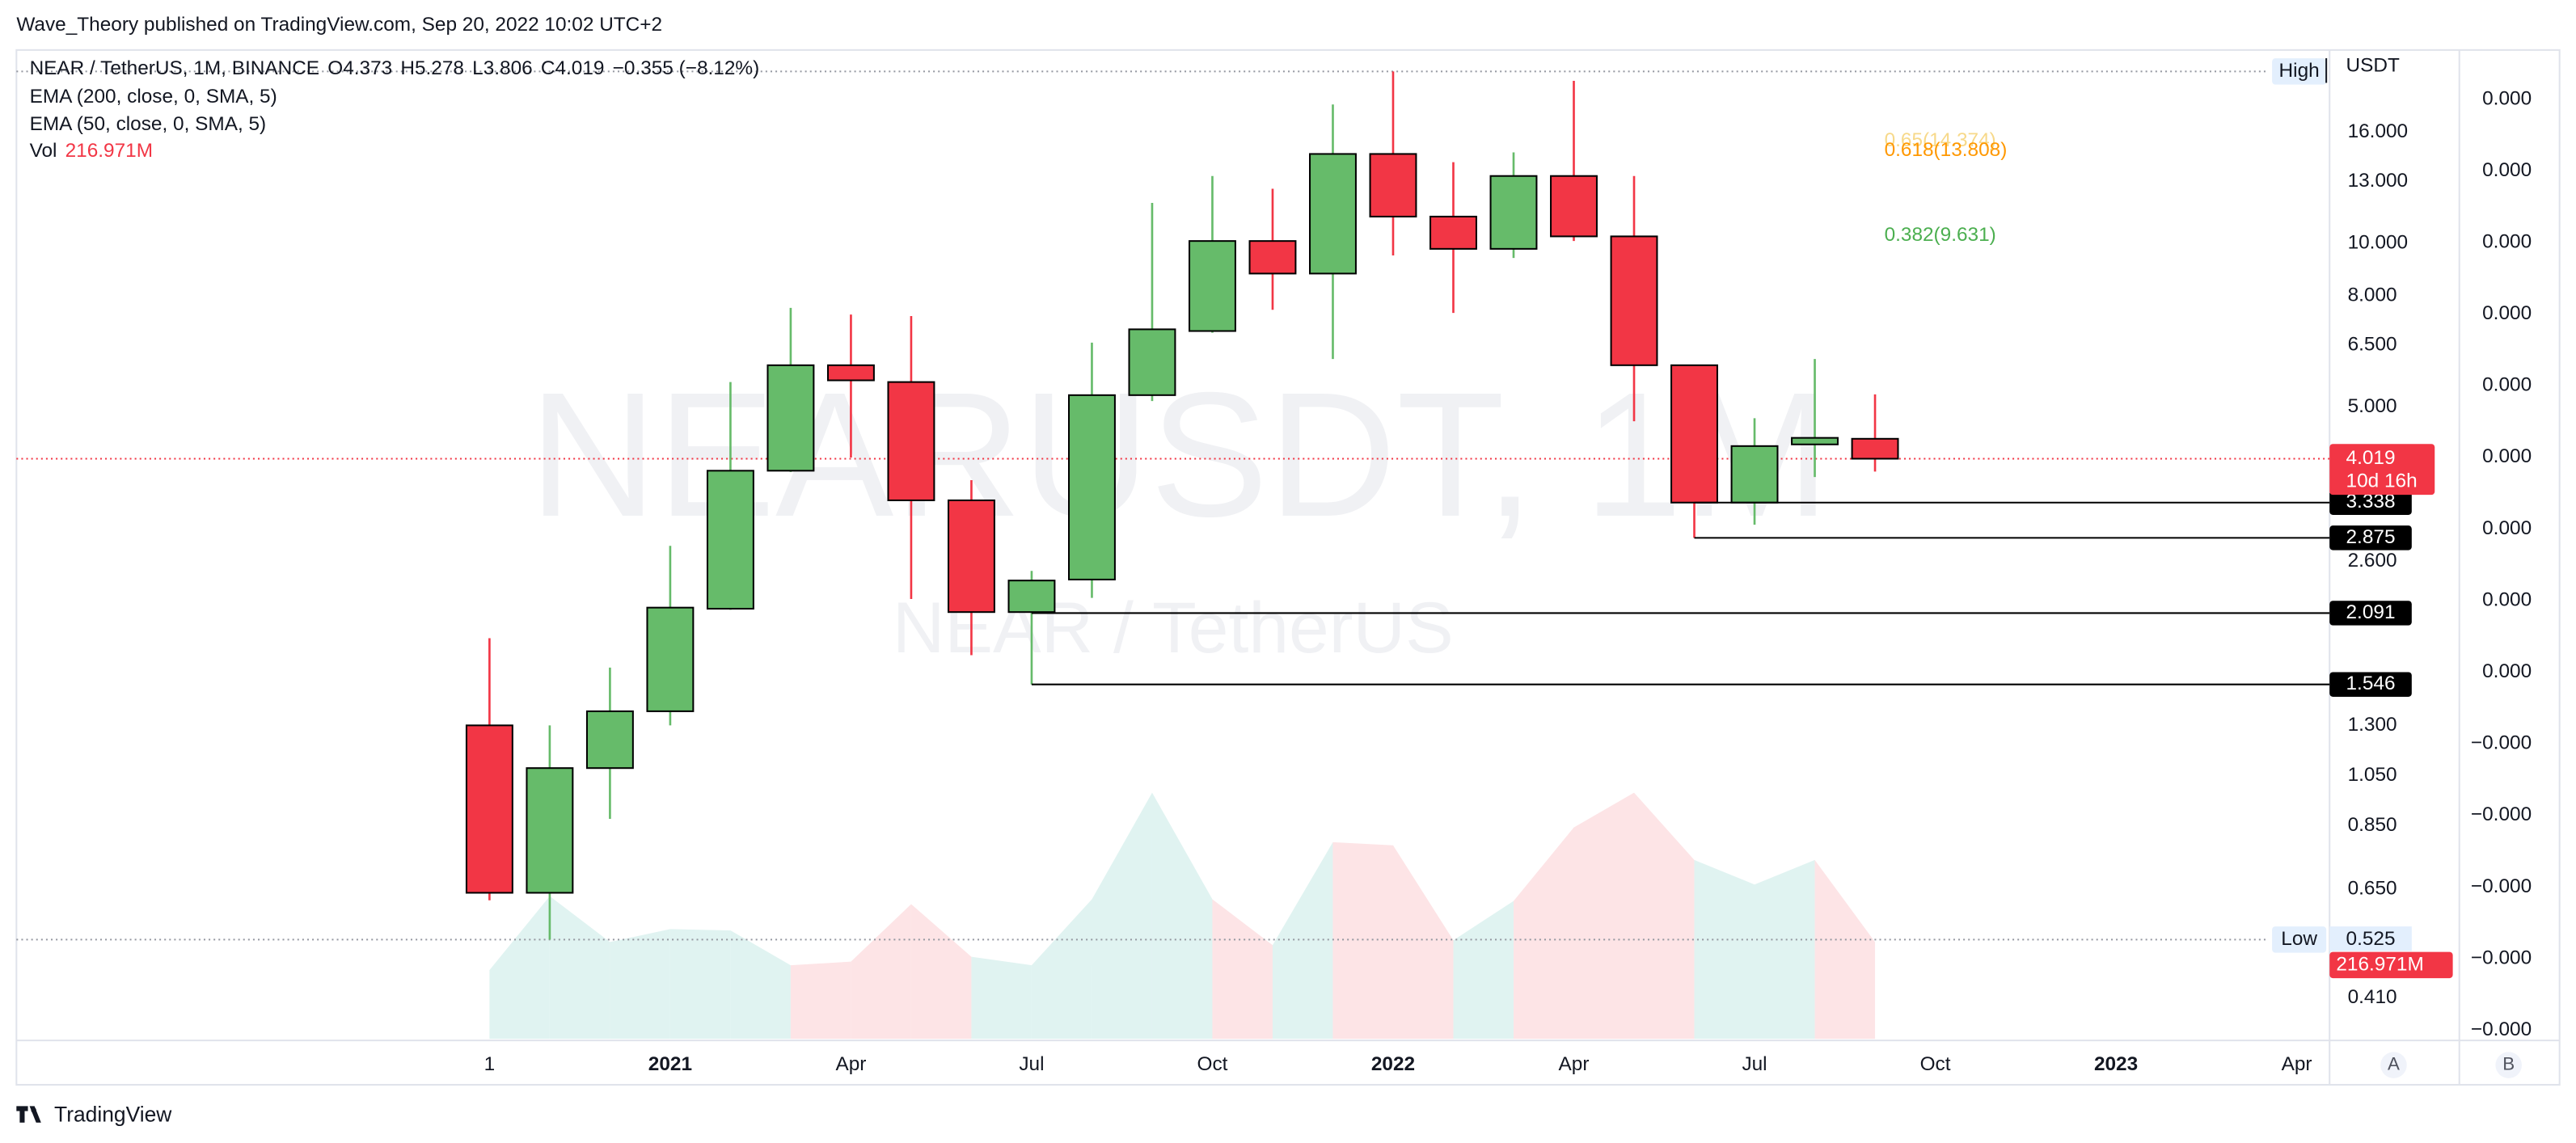 The image size is (2576, 1143). I want to click on legend-indicator: EMA (50, close, 0, SMA, 5), so click(148, 124).